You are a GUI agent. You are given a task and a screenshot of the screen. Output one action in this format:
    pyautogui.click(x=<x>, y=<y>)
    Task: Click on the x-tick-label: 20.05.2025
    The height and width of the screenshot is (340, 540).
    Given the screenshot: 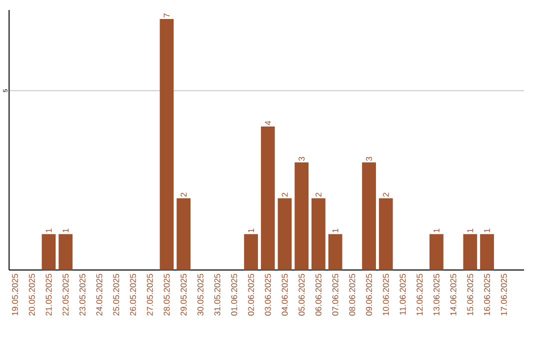 What is the action you would take?
    pyautogui.click(x=31, y=295)
    